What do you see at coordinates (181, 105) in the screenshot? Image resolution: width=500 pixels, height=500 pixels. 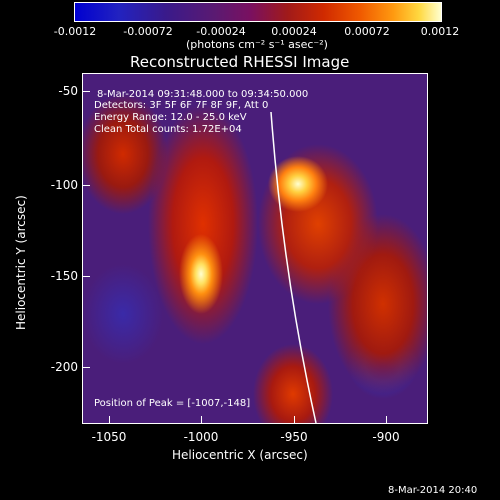 I see `info-detectors: Detectors: 3F 5F 6F 7F 8F 9F, Att 0` at bounding box center [181, 105].